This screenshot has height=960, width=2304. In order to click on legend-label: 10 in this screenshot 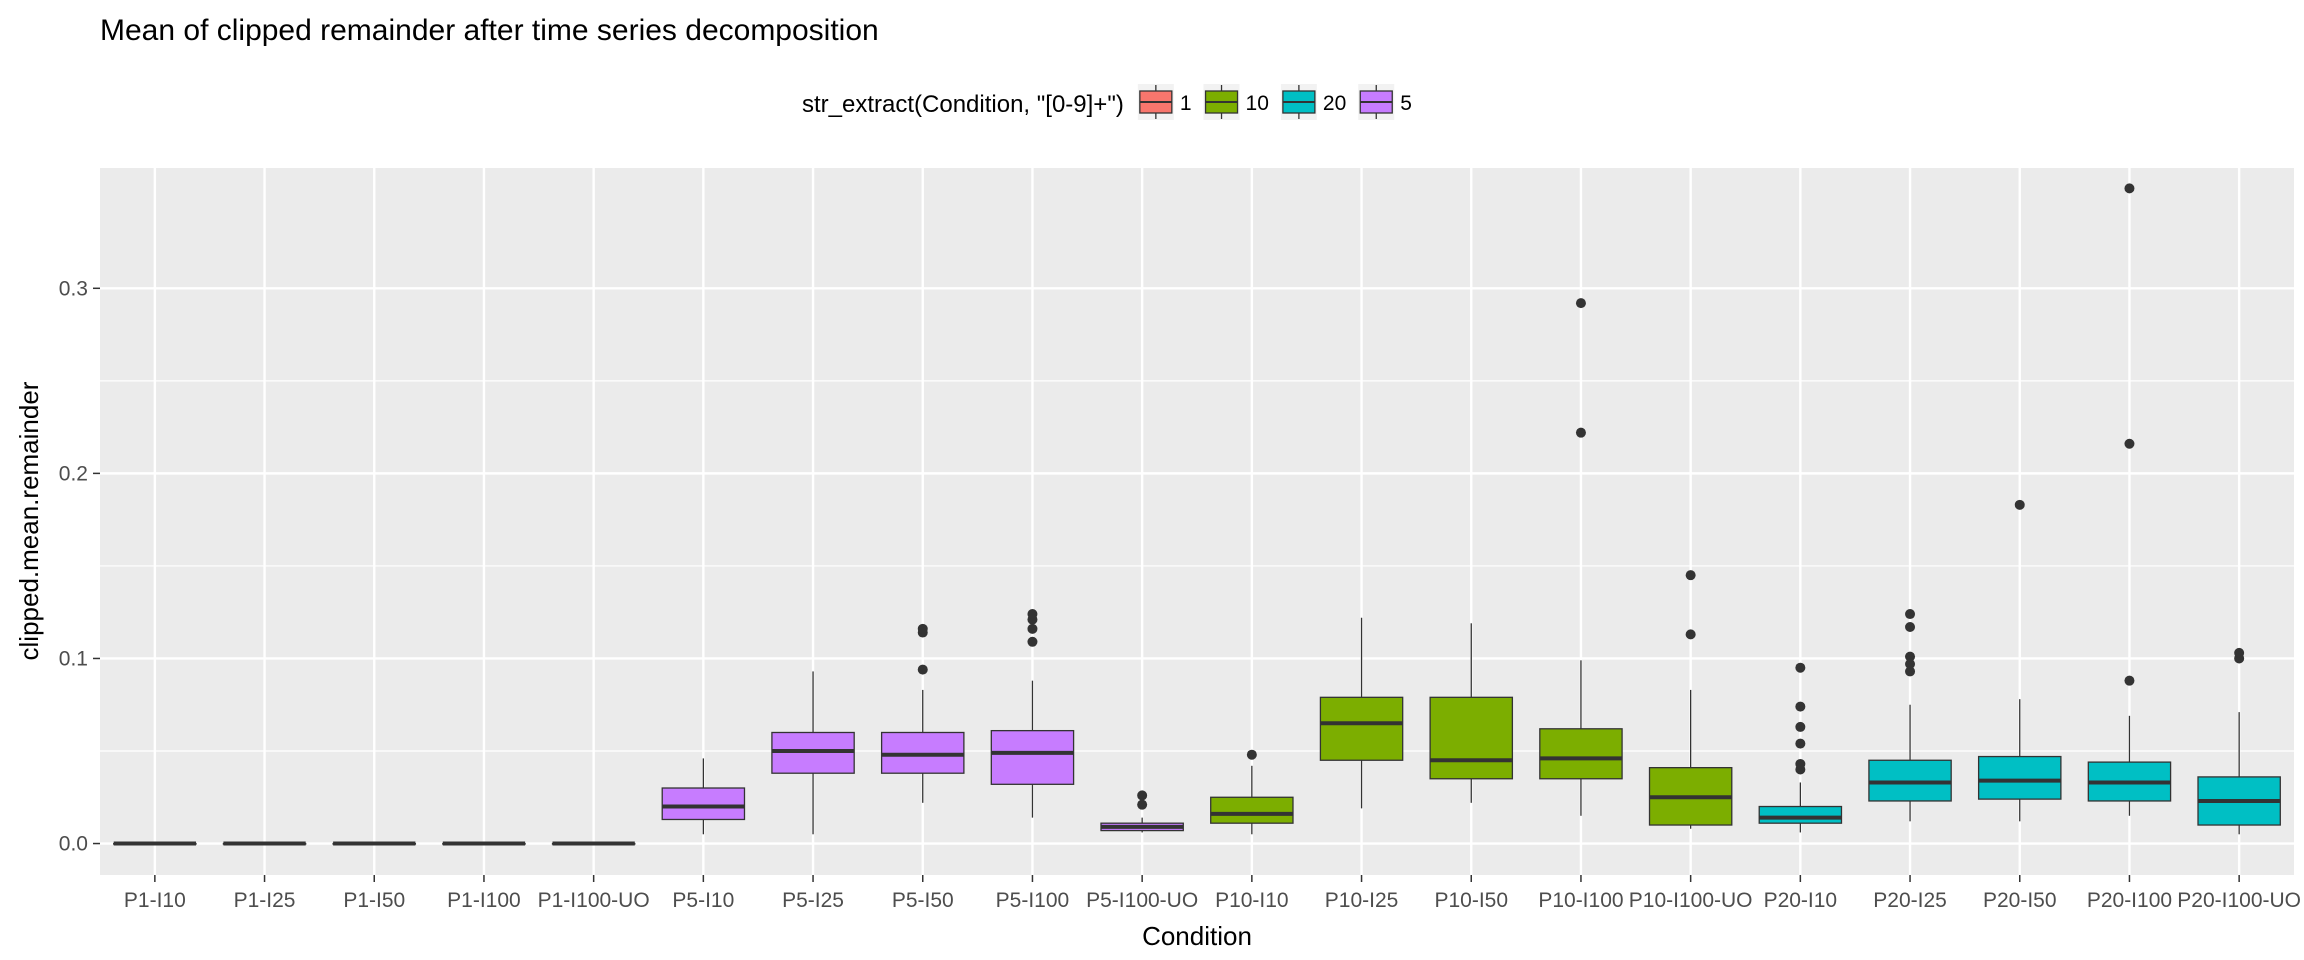, I will do `click(1257, 103)`.